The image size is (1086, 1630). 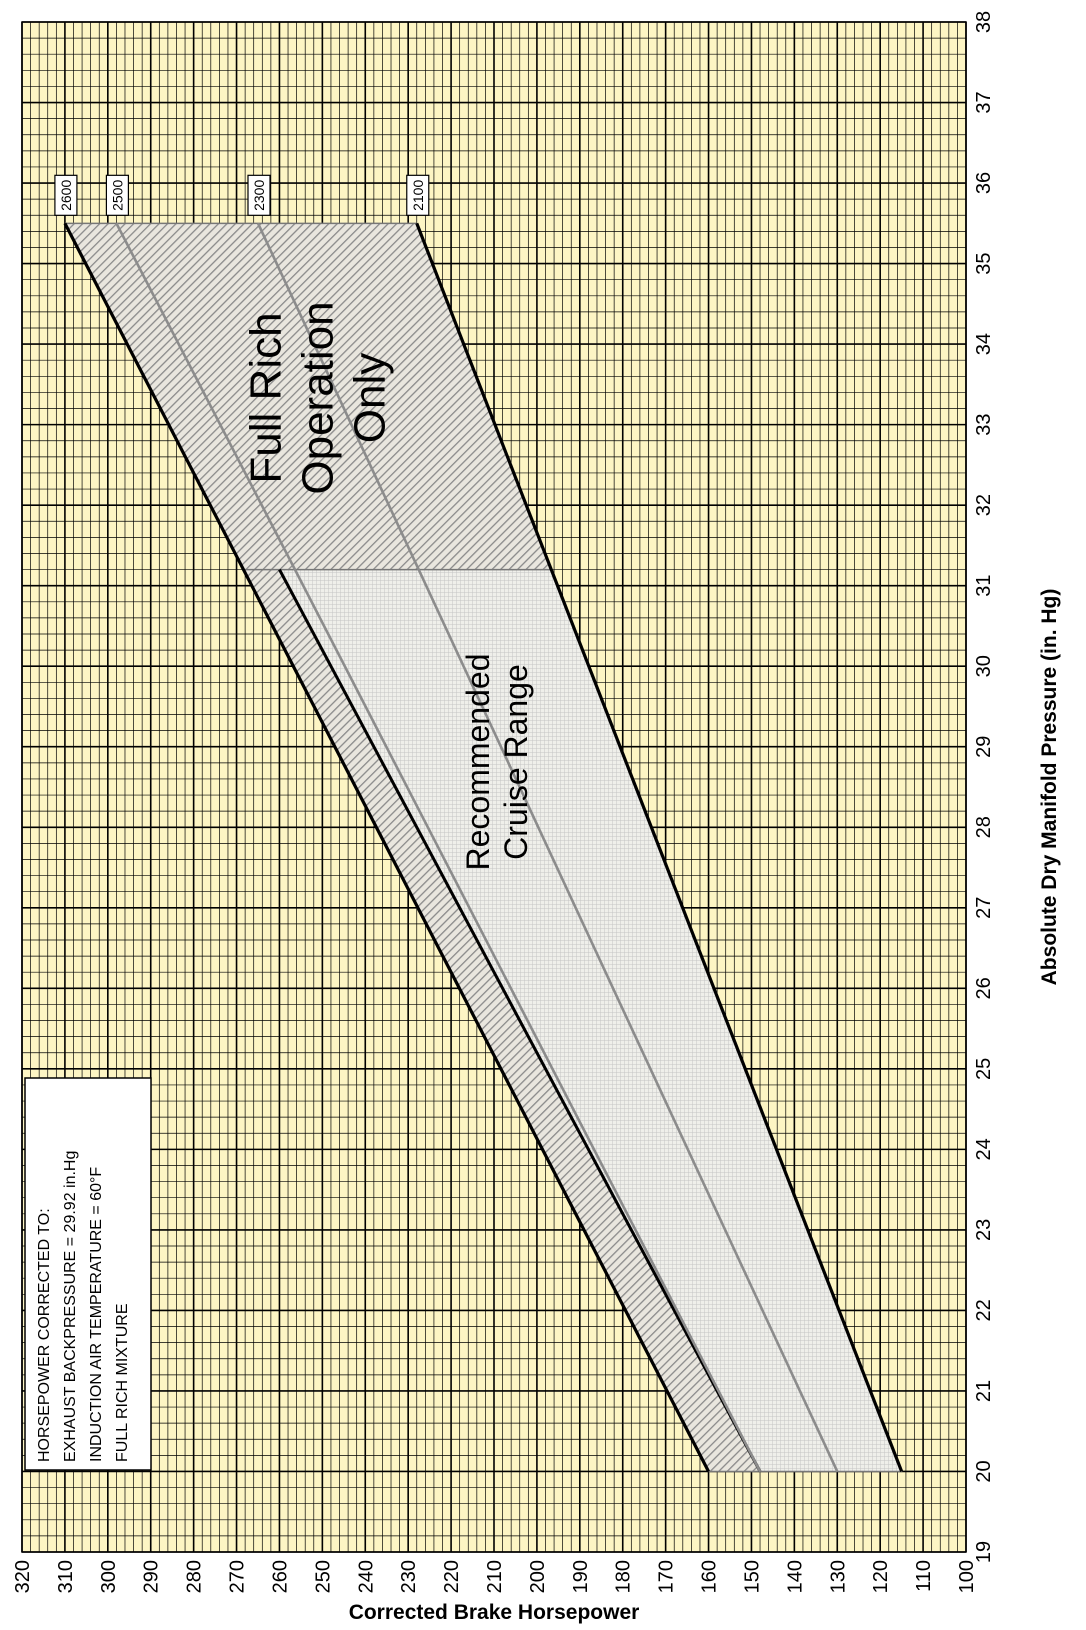 What do you see at coordinates (924, 1576) in the screenshot?
I see `y-tick-label: 110` at bounding box center [924, 1576].